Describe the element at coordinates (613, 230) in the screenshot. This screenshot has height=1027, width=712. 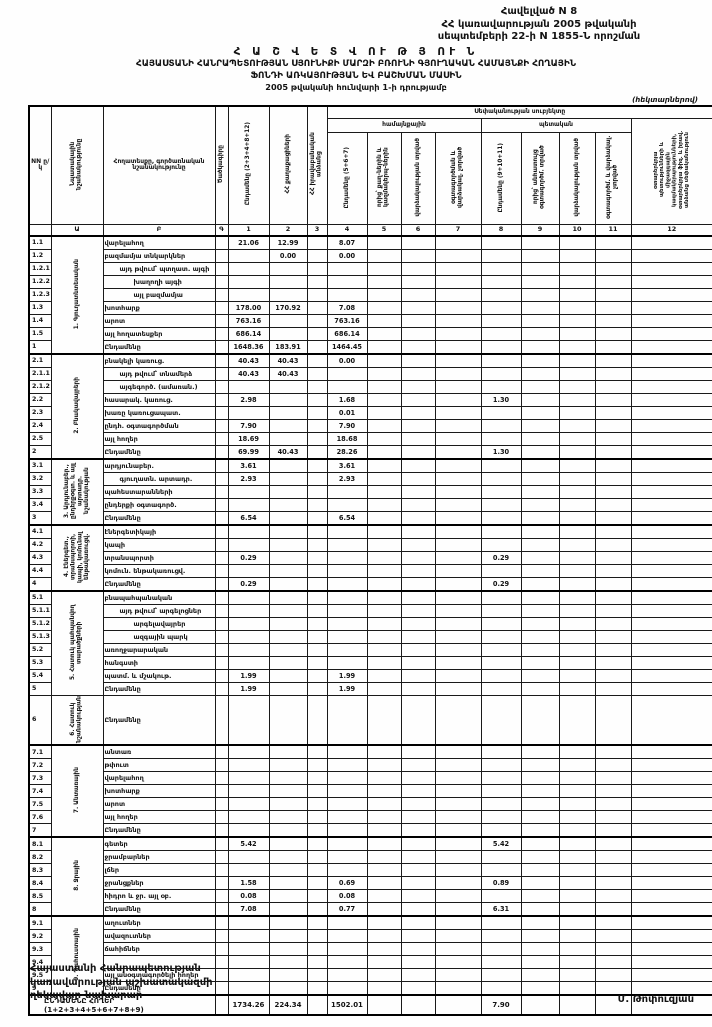
I see `column-number: 11` at that location.